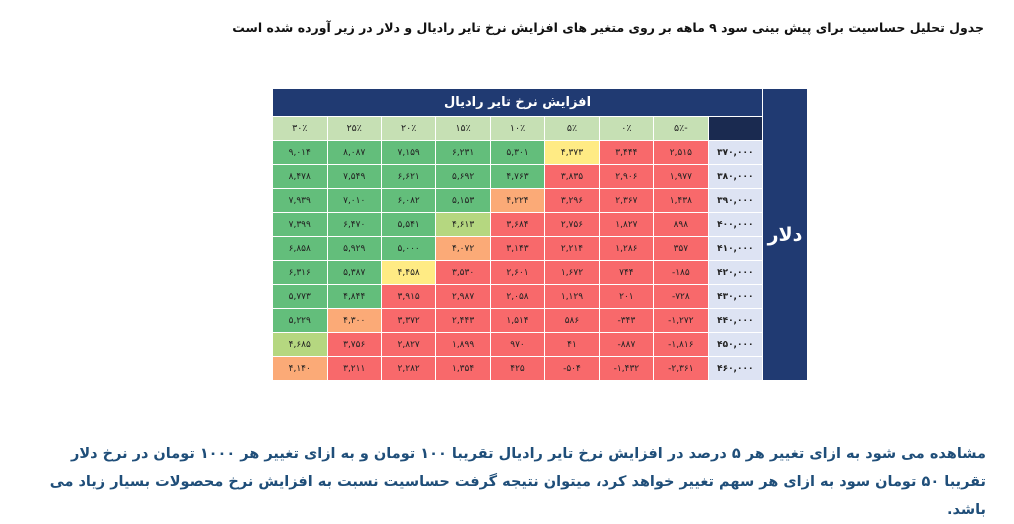 The image size is (1014, 524). Describe the element at coordinates (572, 128) in the screenshot. I see `column-header: ۵٪` at that location.